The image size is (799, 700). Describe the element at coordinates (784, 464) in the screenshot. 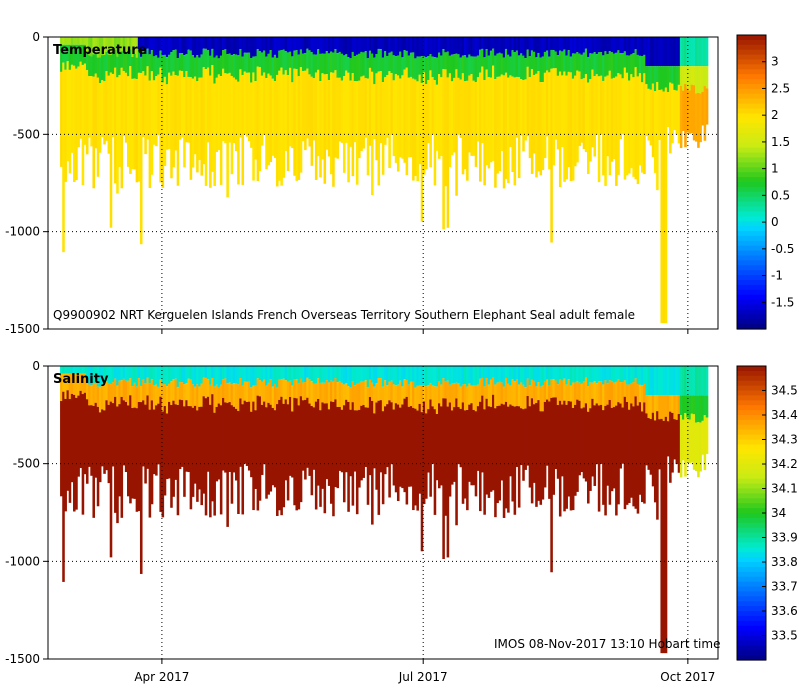

I see `colorbar-tick-label: 34.2` at that location.